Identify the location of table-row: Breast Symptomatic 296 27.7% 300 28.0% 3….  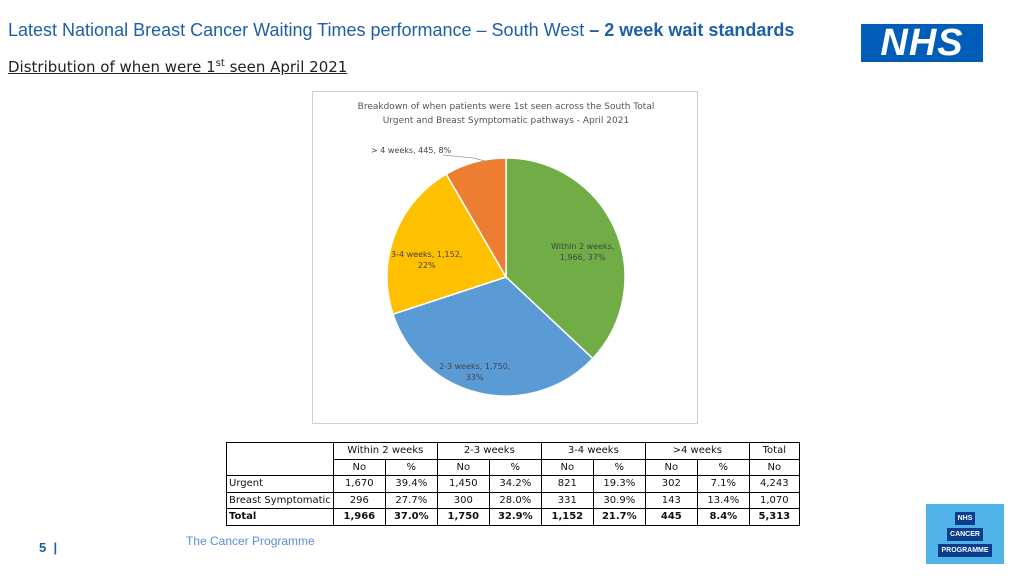
(513, 500).